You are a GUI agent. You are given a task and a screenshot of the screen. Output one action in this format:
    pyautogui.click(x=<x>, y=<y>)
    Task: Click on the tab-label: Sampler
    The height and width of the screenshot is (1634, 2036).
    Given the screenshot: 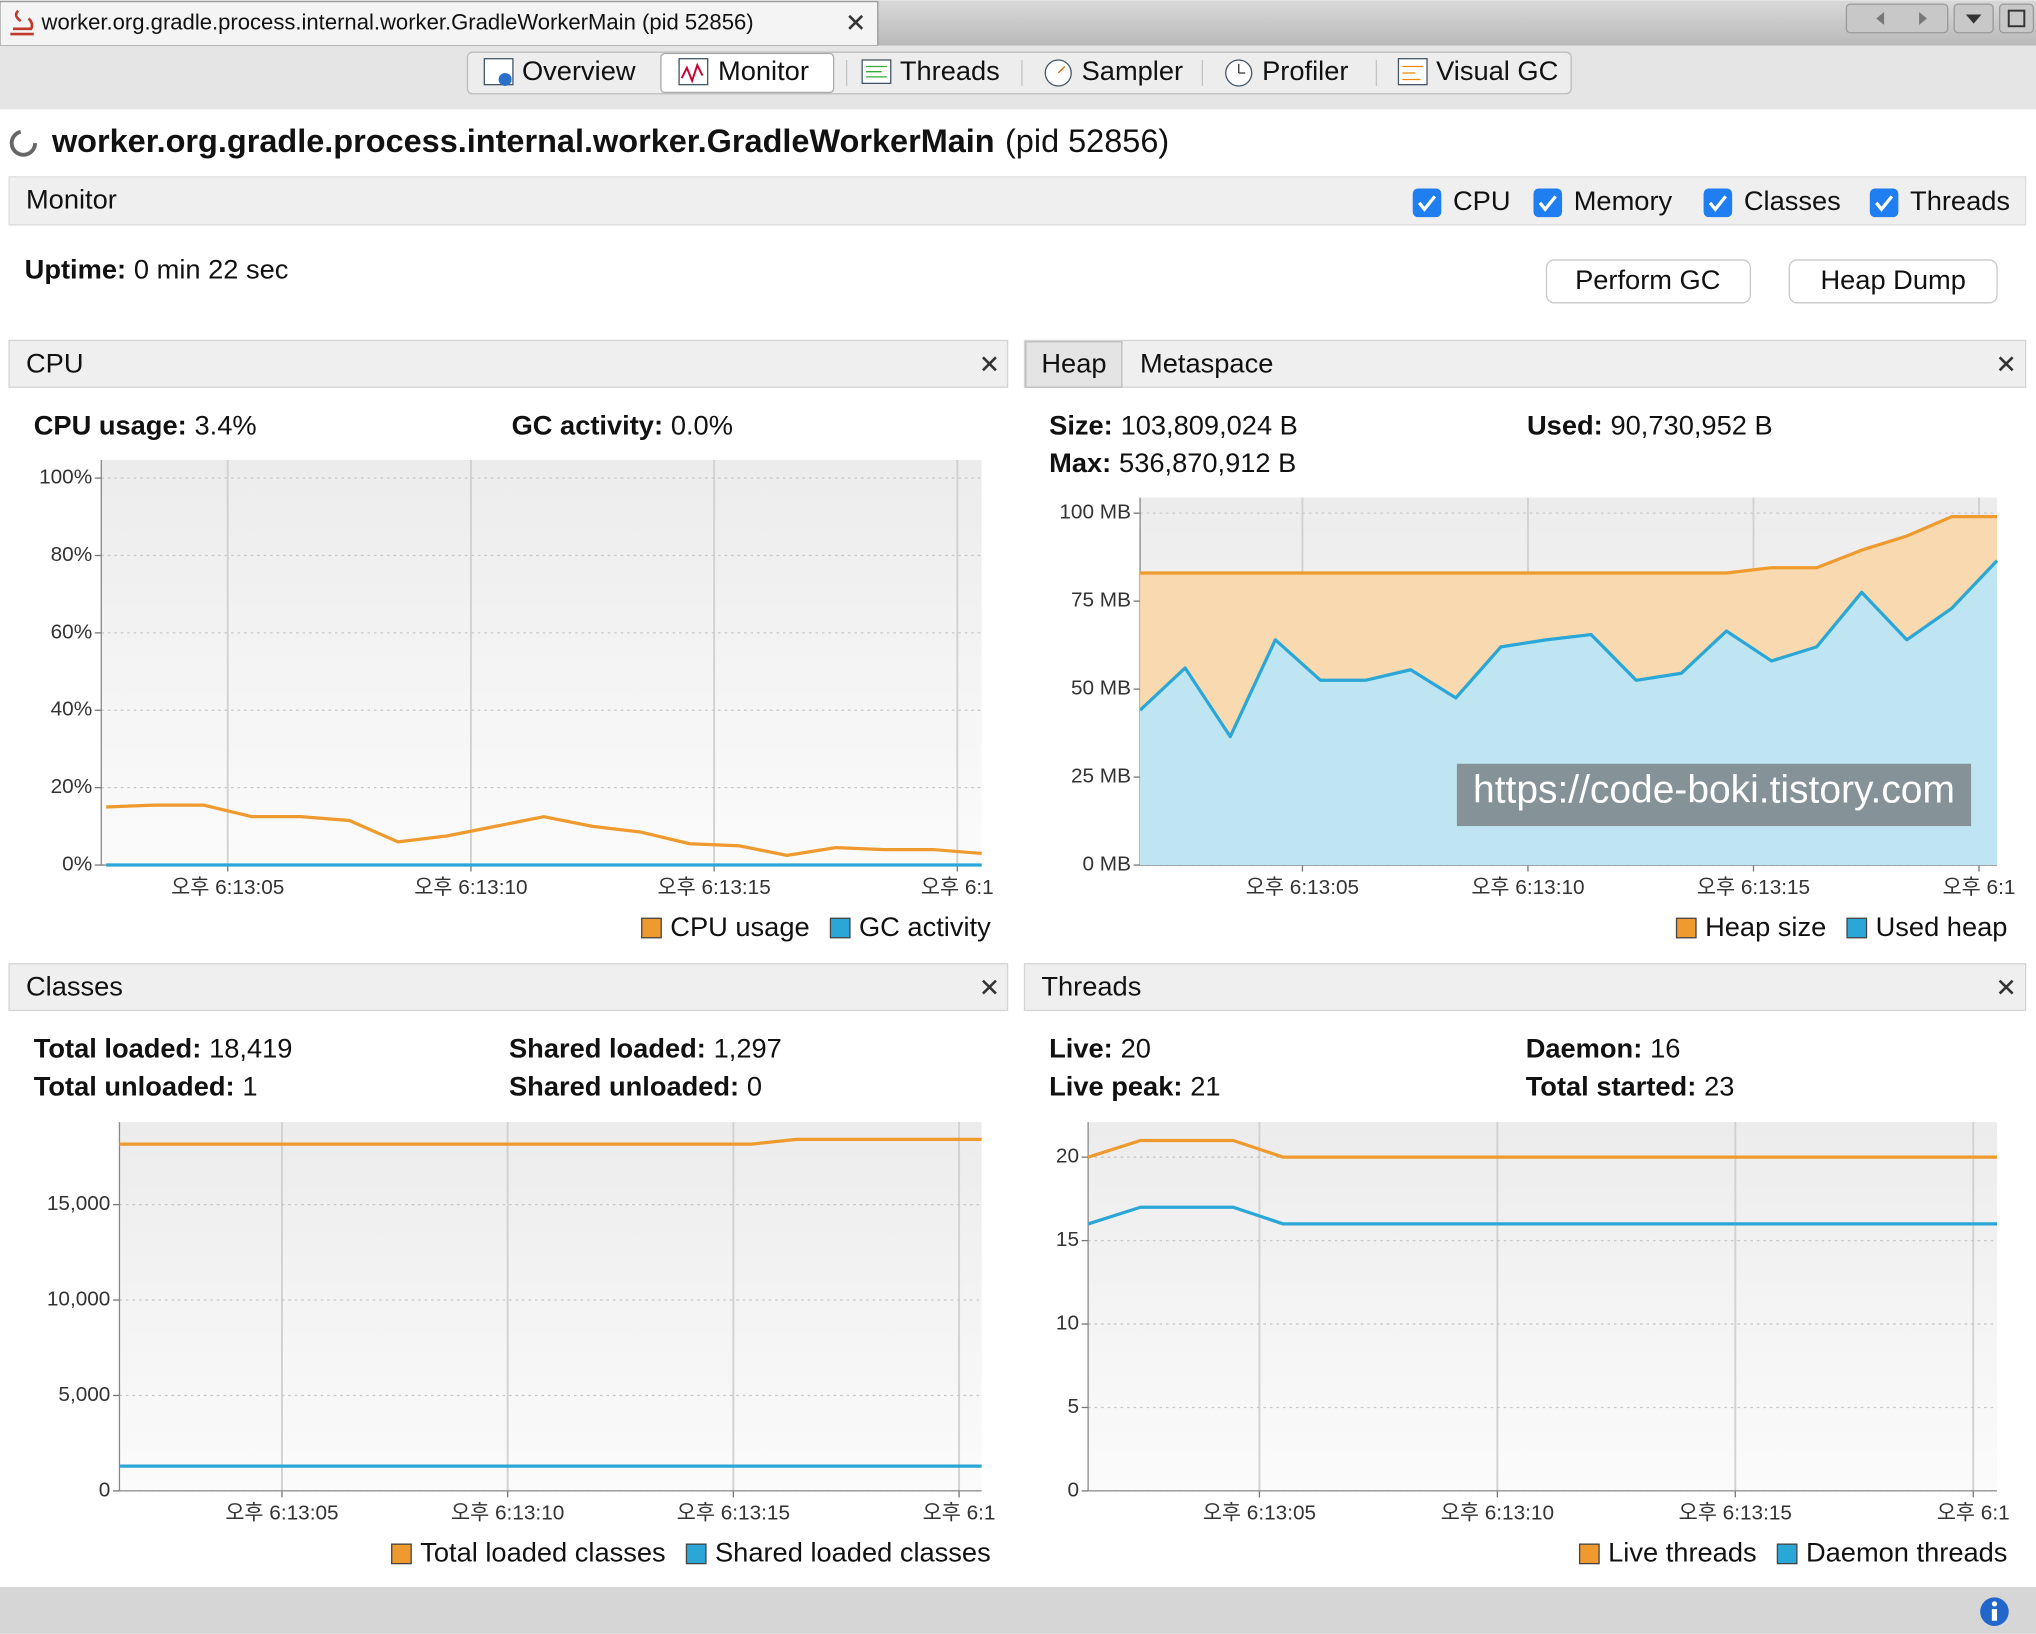 What is the action you would take?
    pyautogui.click(x=1132, y=70)
    